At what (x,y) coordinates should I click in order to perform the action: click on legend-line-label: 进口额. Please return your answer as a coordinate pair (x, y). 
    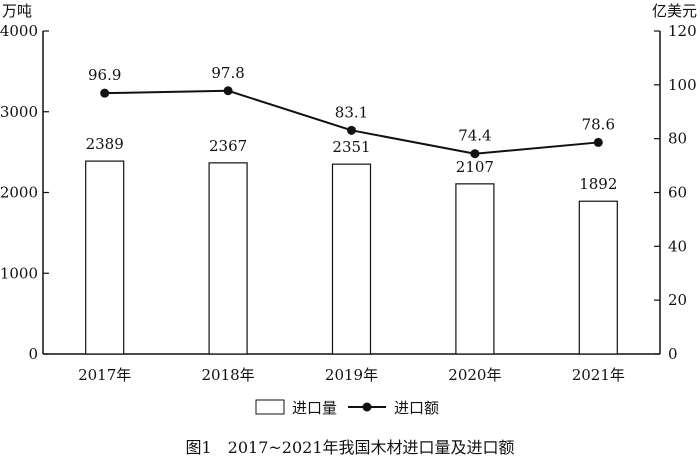
    Looking at the image, I should click on (416, 408).